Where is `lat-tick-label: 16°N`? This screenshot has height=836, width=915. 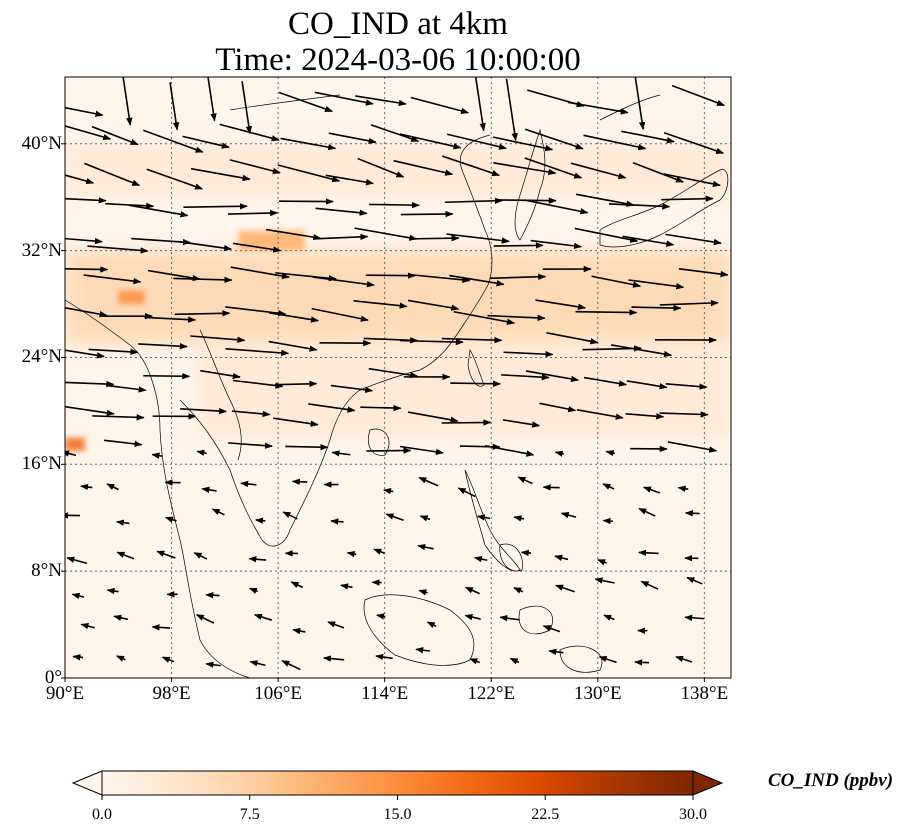 lat-tick-label: 16°N is located at coordinates (41, 464).